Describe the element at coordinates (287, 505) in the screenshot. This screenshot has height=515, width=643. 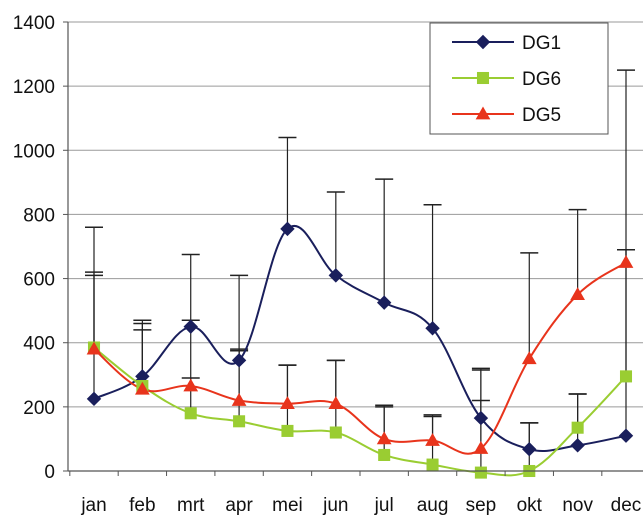
I see `x-tick-label: mei` at that location.